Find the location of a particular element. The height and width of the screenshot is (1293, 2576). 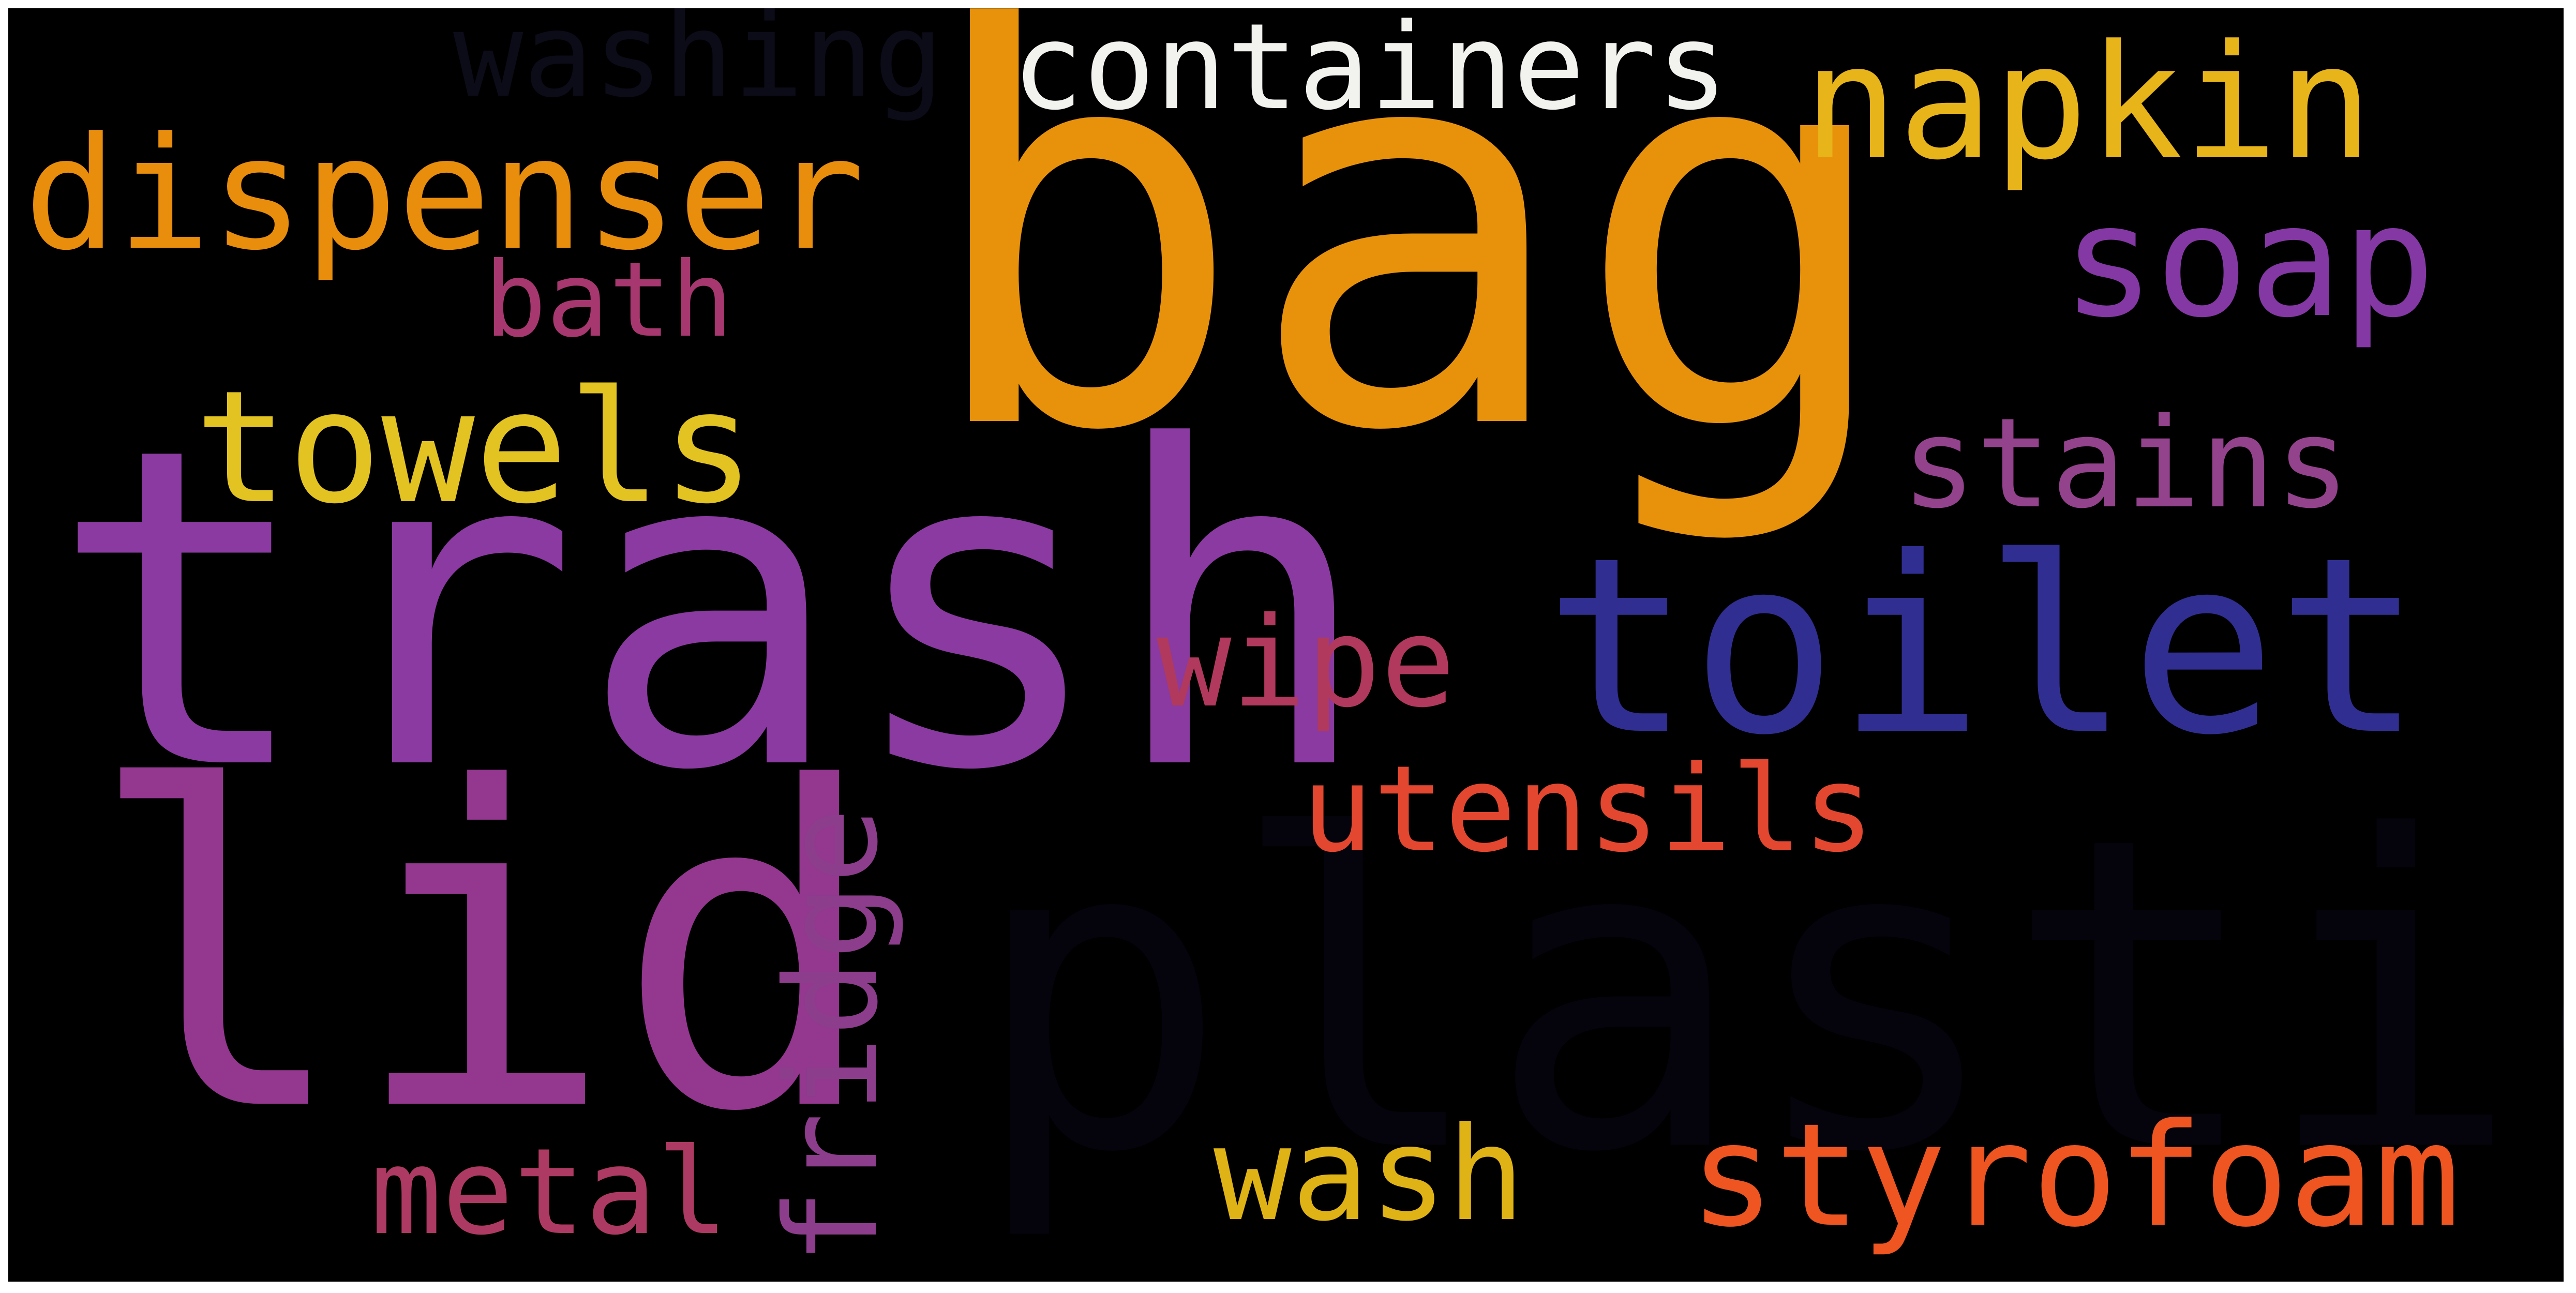

word-wash: wash is located at coordinates (1369, 1174).